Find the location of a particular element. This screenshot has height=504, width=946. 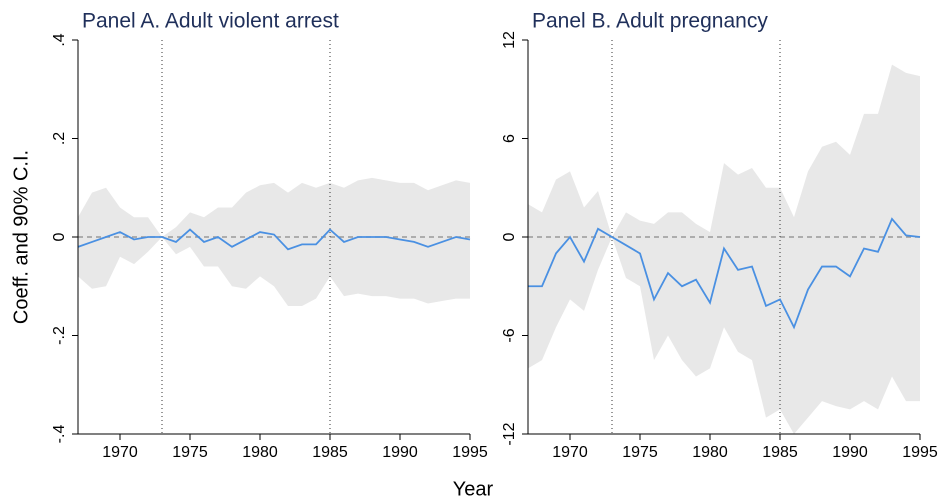

y-tick-label: -.2 is located at coordinates (59, 335).